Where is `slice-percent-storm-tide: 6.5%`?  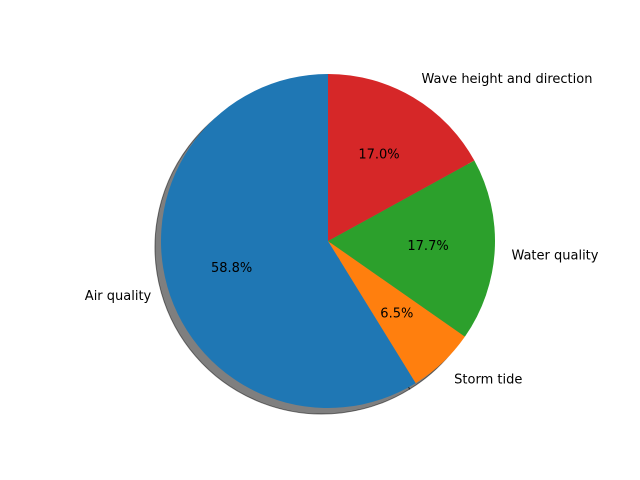 slice-percent-storm-tide: 6.5% is located at coordinates (396, 313).